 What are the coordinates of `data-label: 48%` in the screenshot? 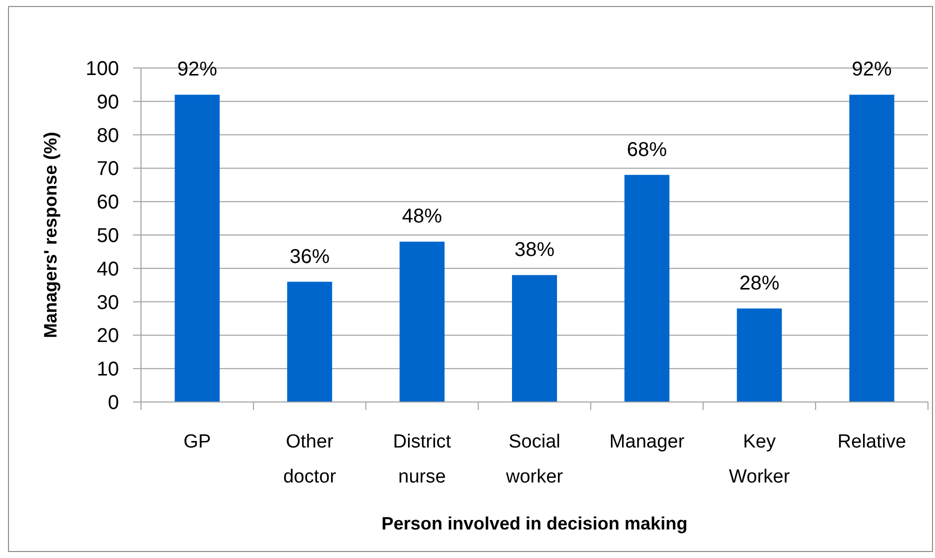 It's located at (422, 217).